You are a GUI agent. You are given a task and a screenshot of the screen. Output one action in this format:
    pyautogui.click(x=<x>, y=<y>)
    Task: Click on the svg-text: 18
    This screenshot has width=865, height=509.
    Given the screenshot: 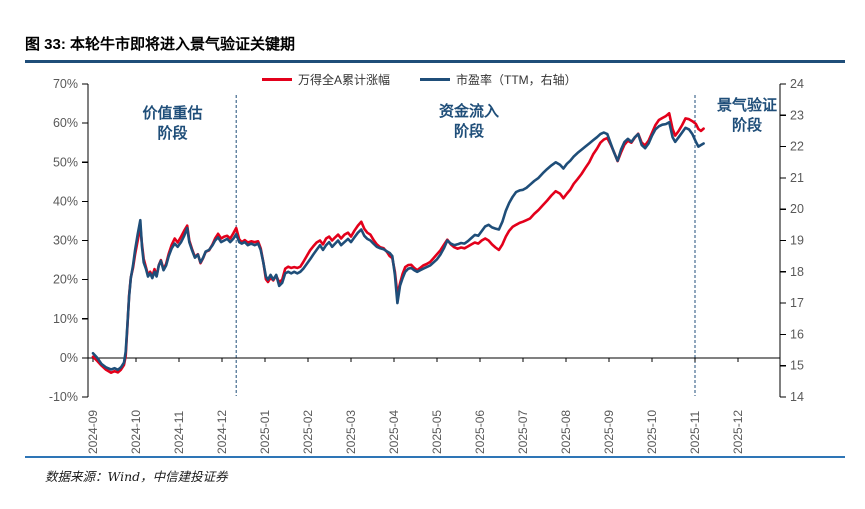 What is the action you would take?
    pyautogui.click(x=797, y=272)
    